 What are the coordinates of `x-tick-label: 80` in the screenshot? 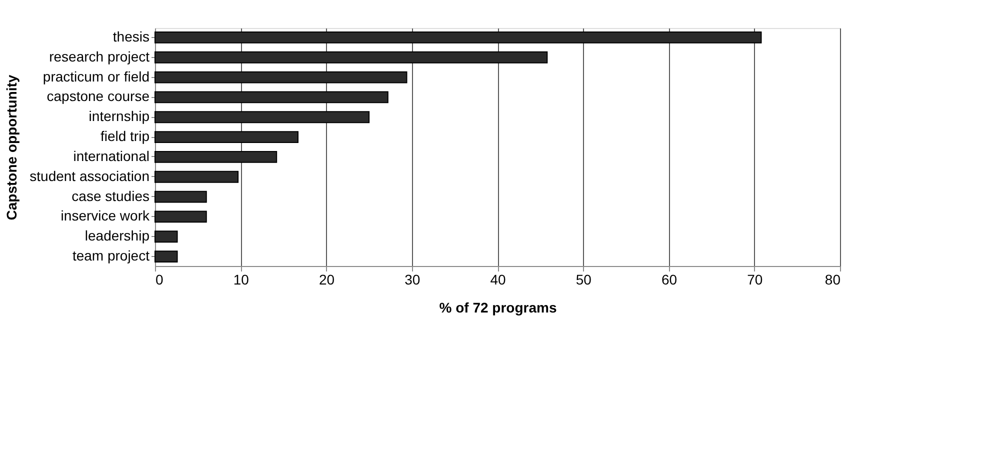 It's located at (832, 280).